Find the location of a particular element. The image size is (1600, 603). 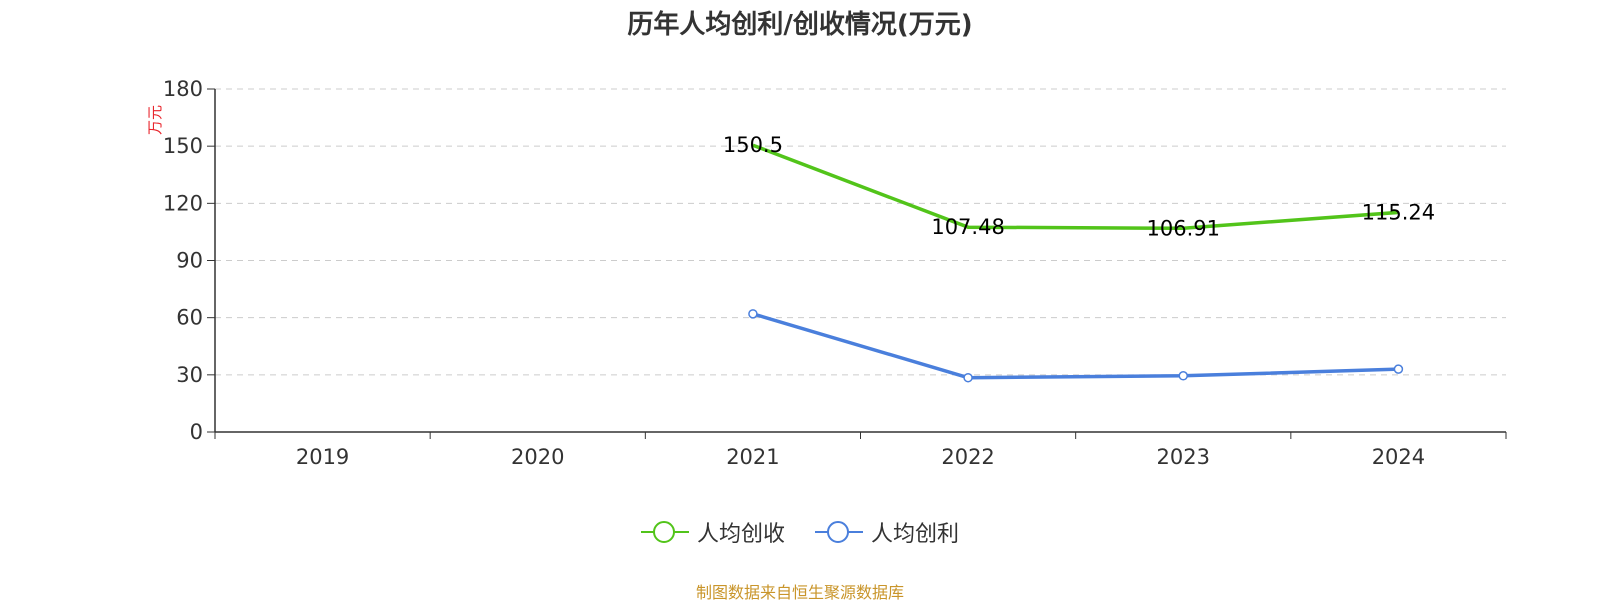

y-tick-label: 120 is located at coordinates (183, 203).